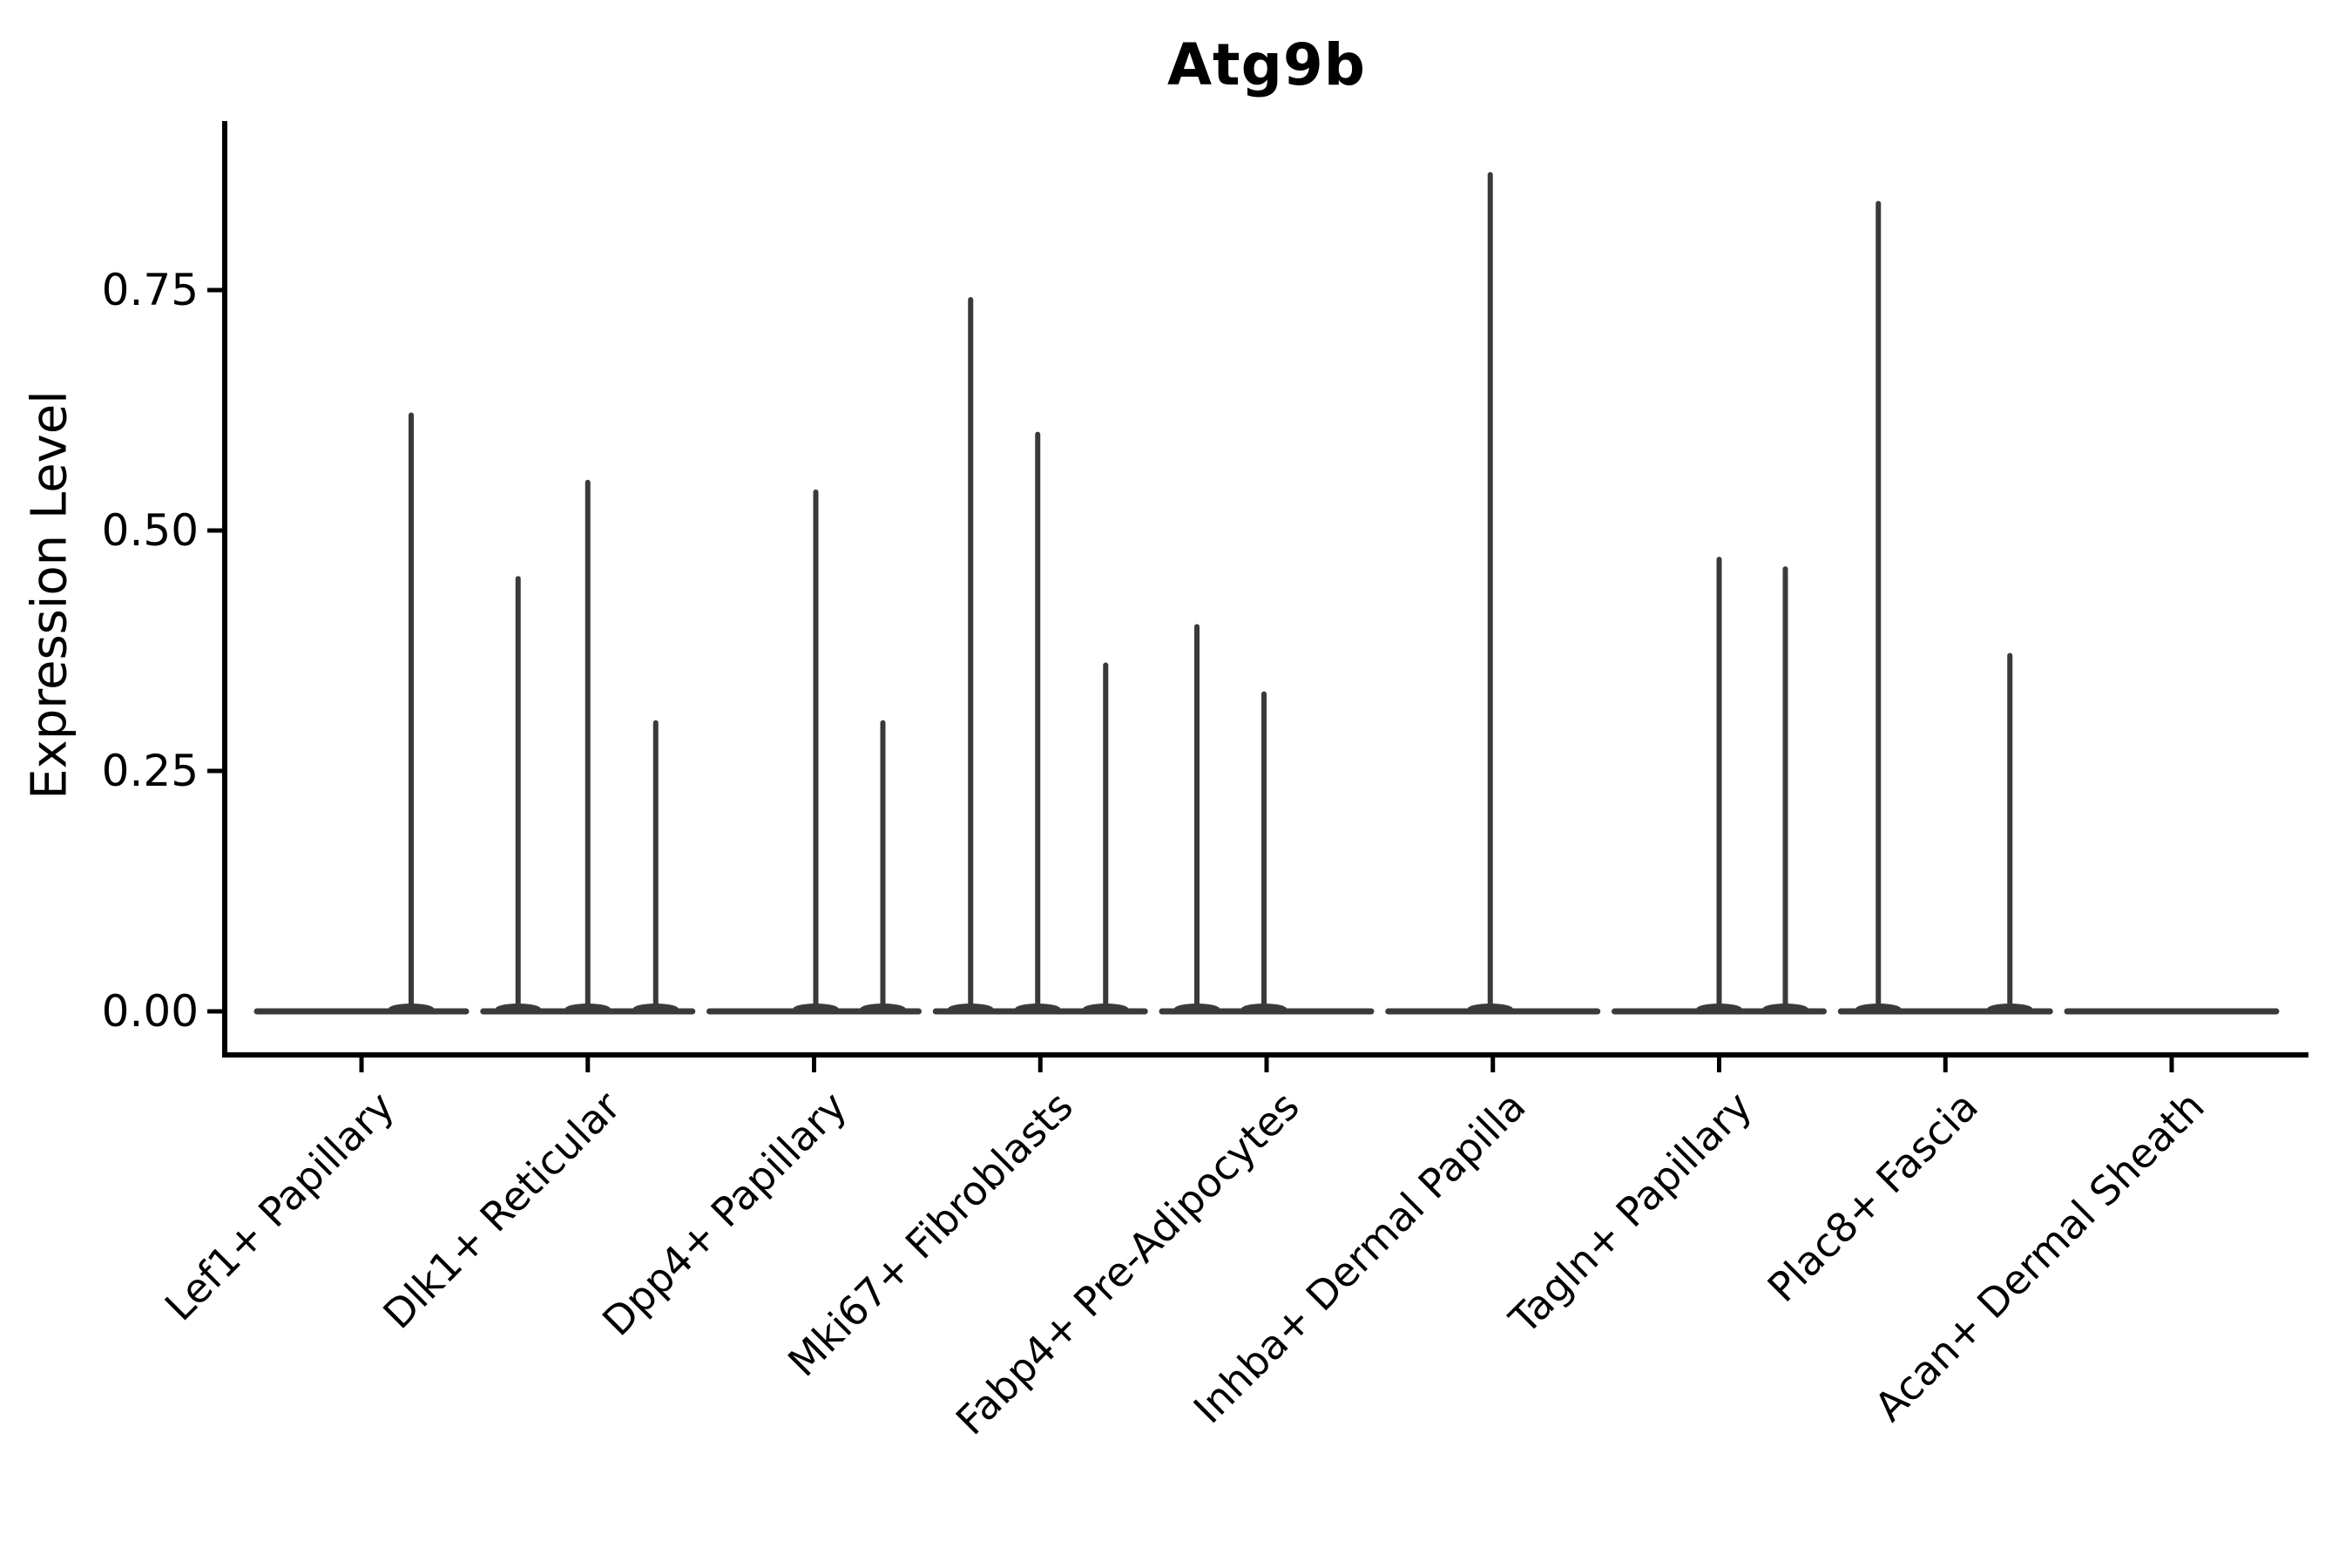  What do you see at coordinates (279, 1206) in the screenshot?
I see `x-tick-label: Lef1+ Papillary` at bounding box center [279, 1206].